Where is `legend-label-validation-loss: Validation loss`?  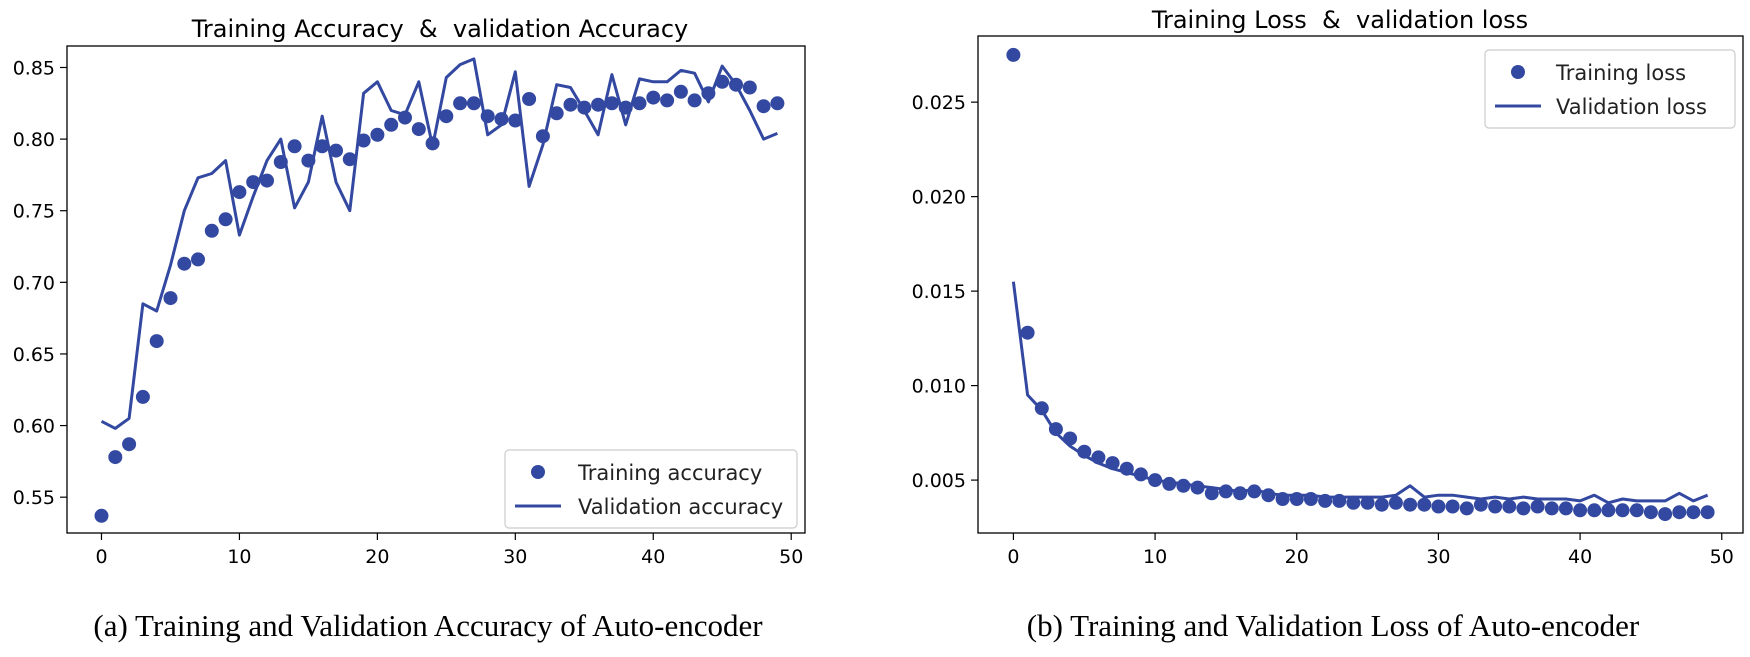
legend-label-validation-loss: Validation loss is located at coordinates (1631, 107).